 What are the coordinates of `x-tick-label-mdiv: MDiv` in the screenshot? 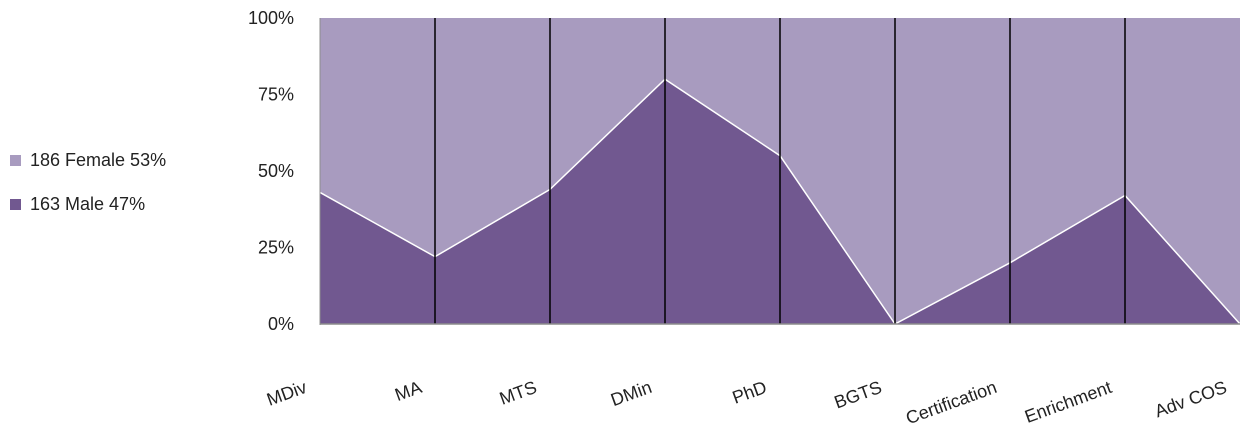 It's located at (286, 393).